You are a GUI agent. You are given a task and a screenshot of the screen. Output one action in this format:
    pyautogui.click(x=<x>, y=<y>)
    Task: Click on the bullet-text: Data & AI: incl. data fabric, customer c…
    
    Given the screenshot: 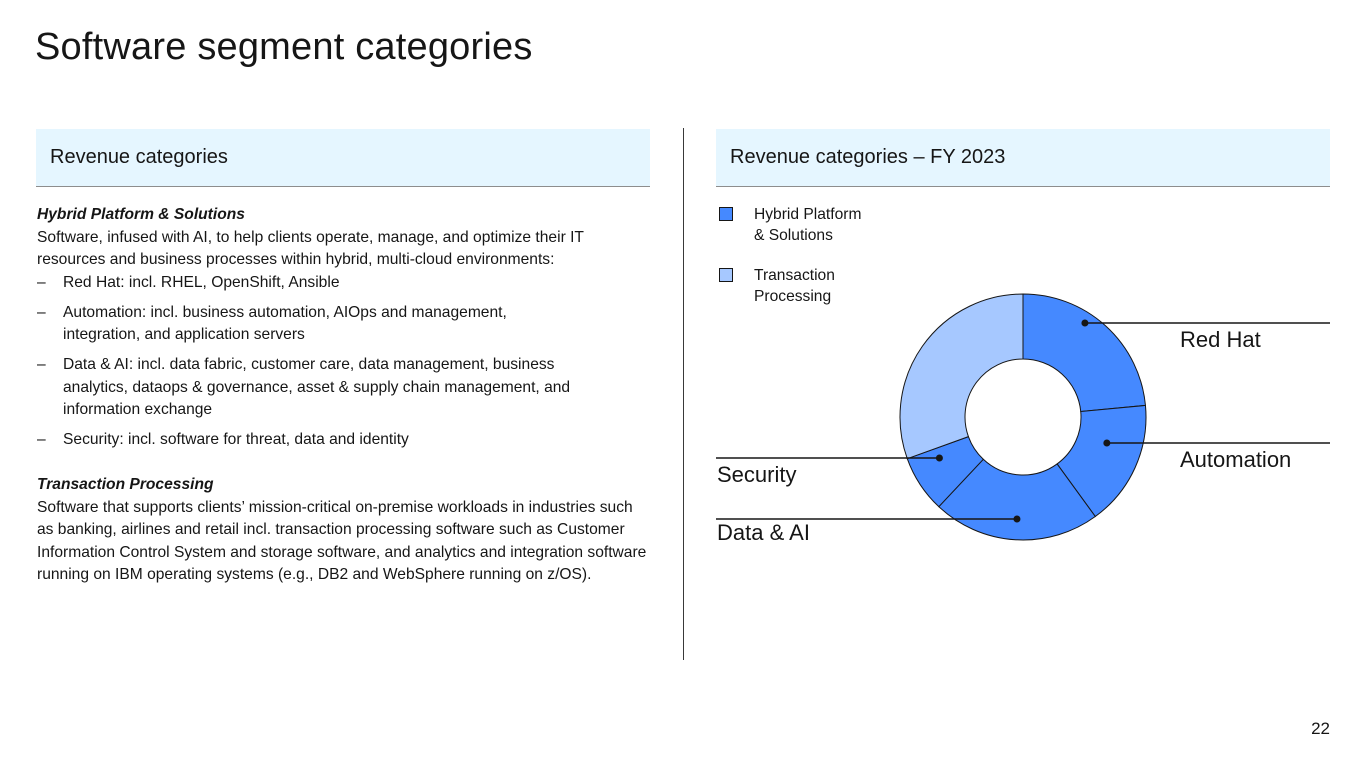 What is the action you would take?
    pyautogui.click(x=317, y=387)
    